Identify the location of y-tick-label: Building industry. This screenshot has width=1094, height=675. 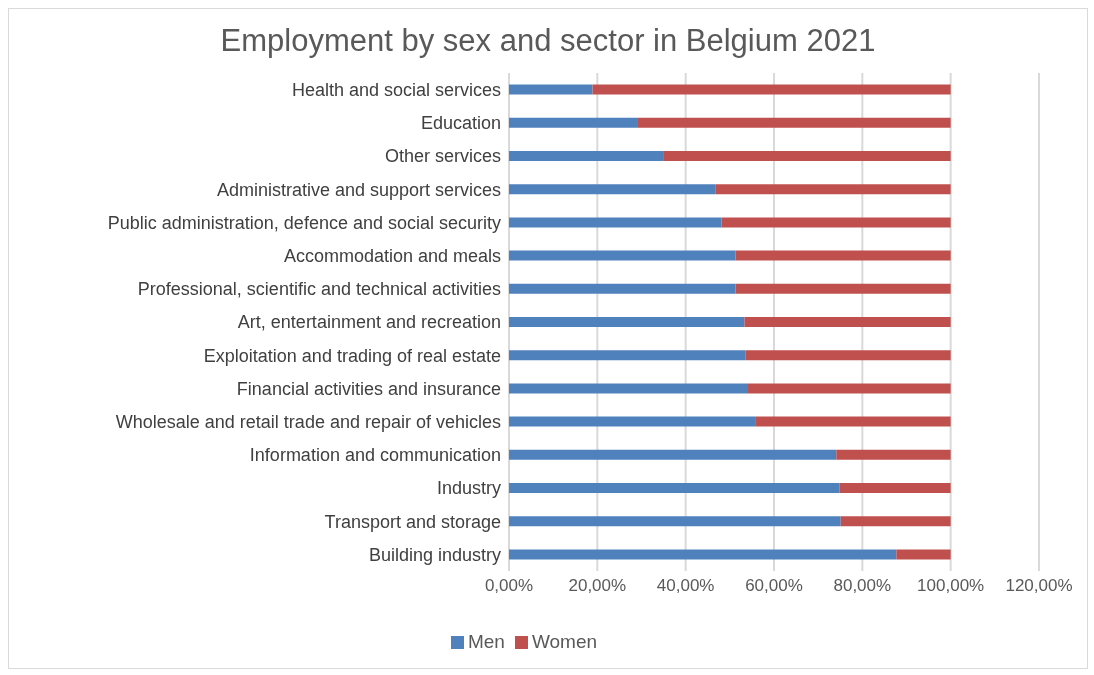
(434, 554).